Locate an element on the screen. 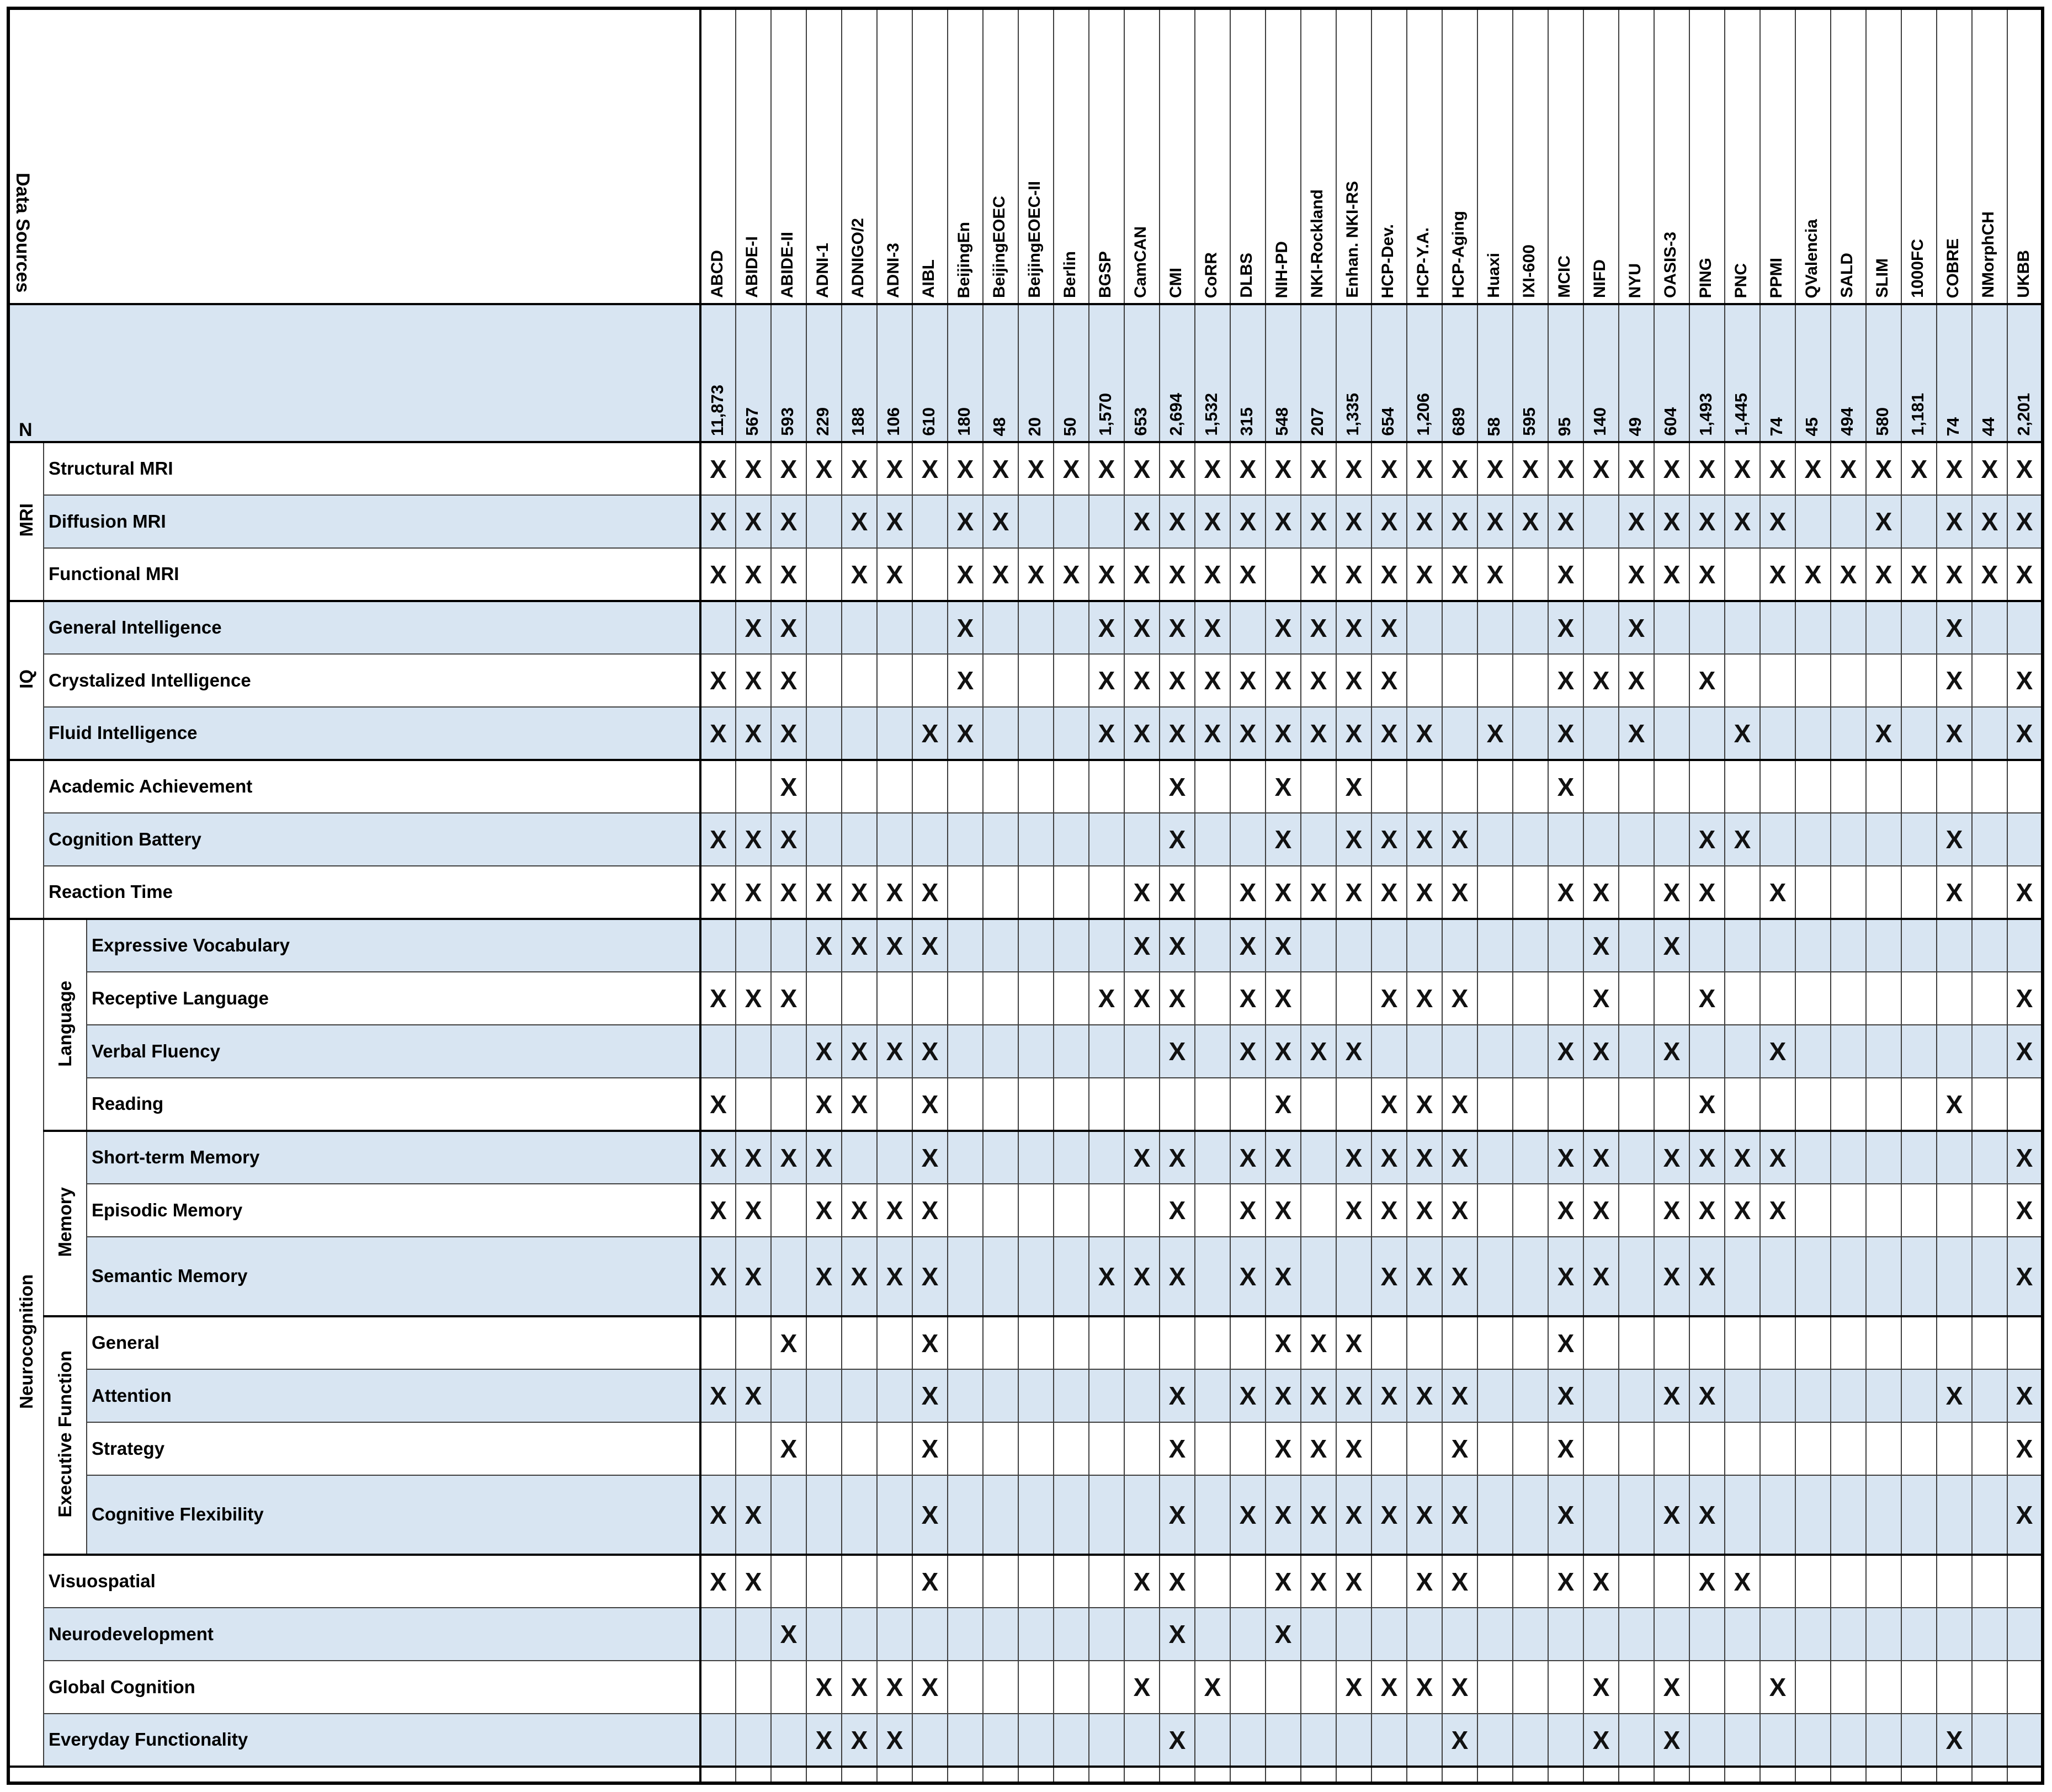 The width and height of the screenshot is (2052, 1792). column-header-label: NYU is located at coordinates (1635, 280).